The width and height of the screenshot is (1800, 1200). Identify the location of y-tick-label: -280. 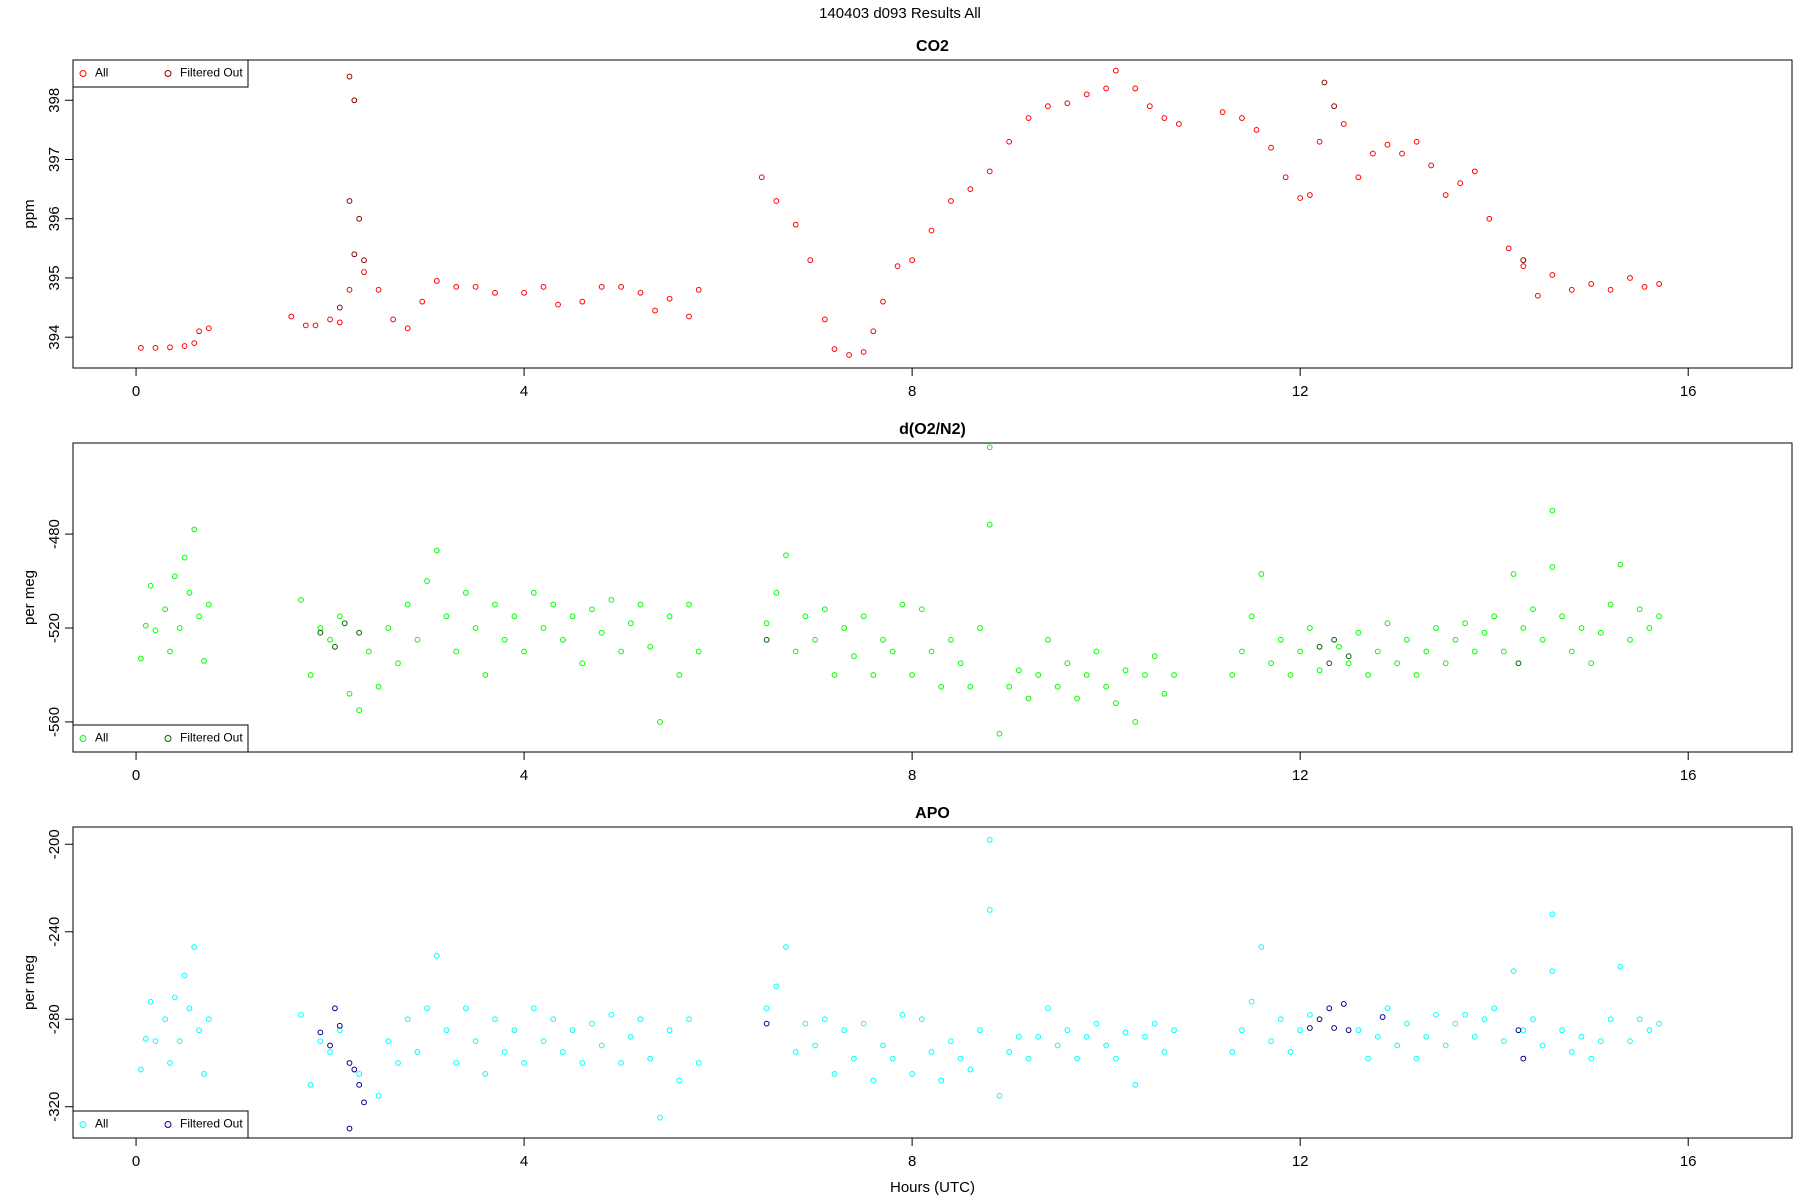
(54, 1019).